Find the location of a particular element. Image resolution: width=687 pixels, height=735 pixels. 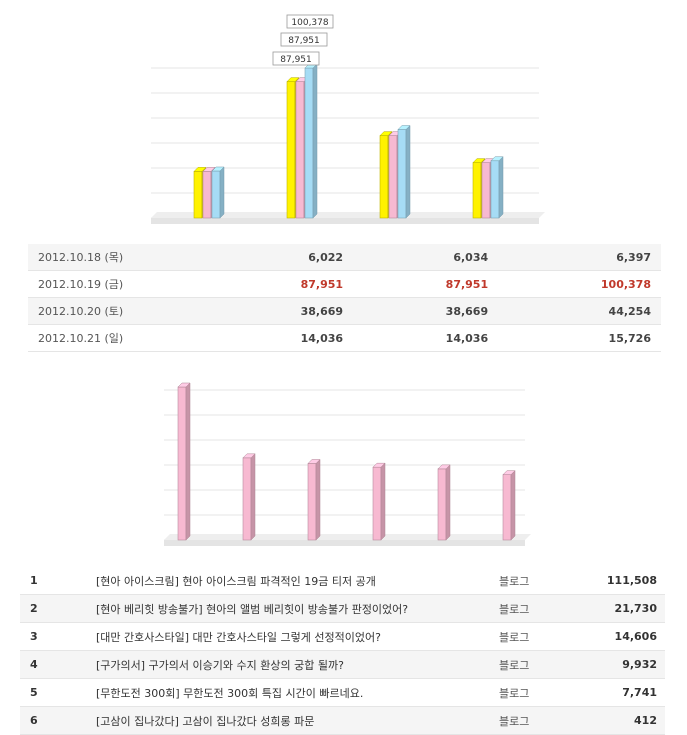

value-c: 15,726 is located at coordinates (579, 338).